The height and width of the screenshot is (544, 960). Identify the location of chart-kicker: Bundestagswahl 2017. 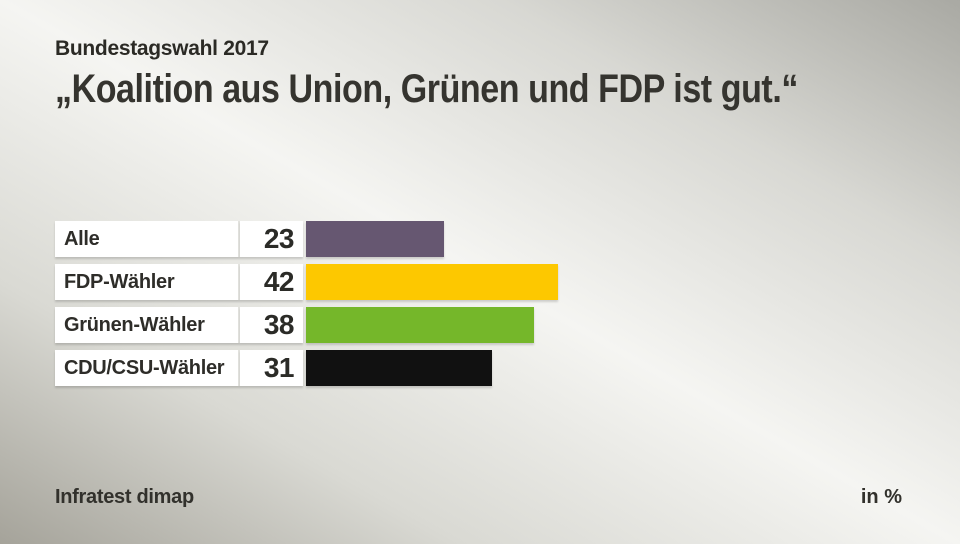
(162, 48).